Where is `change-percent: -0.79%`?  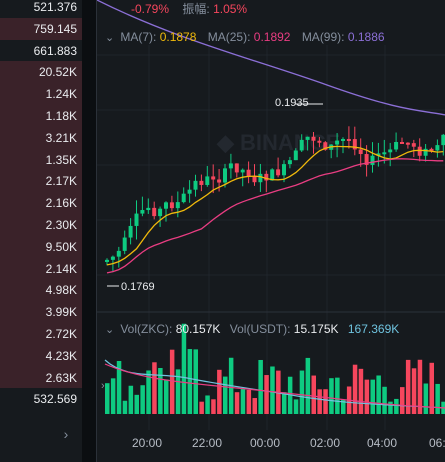 change-percent: -0.79% is located at coordinates (150, 9).